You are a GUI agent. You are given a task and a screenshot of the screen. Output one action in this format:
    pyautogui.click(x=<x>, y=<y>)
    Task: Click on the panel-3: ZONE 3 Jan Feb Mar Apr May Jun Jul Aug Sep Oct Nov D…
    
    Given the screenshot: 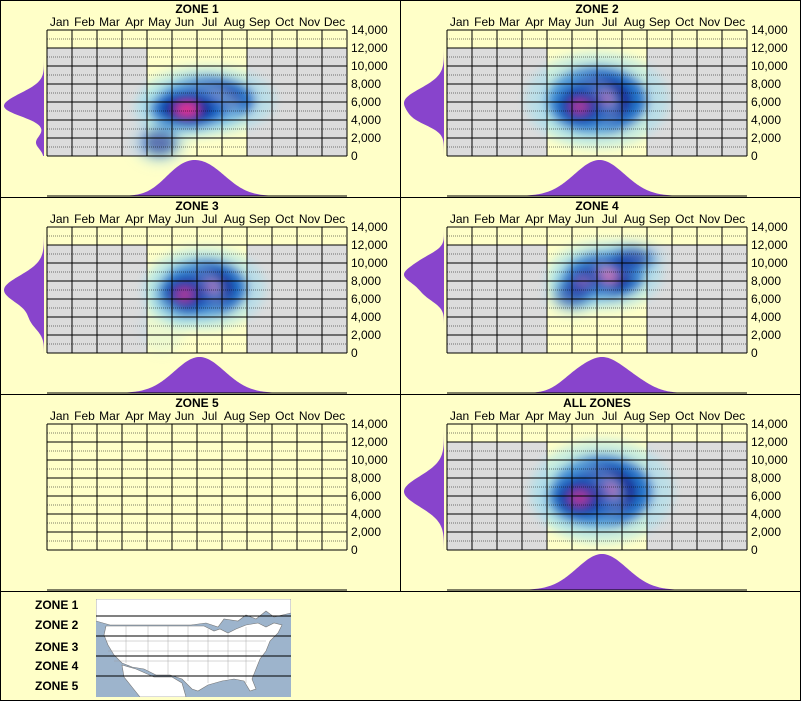 What is the action you would take?
    pyautogui.click(x=196, y=296)
    